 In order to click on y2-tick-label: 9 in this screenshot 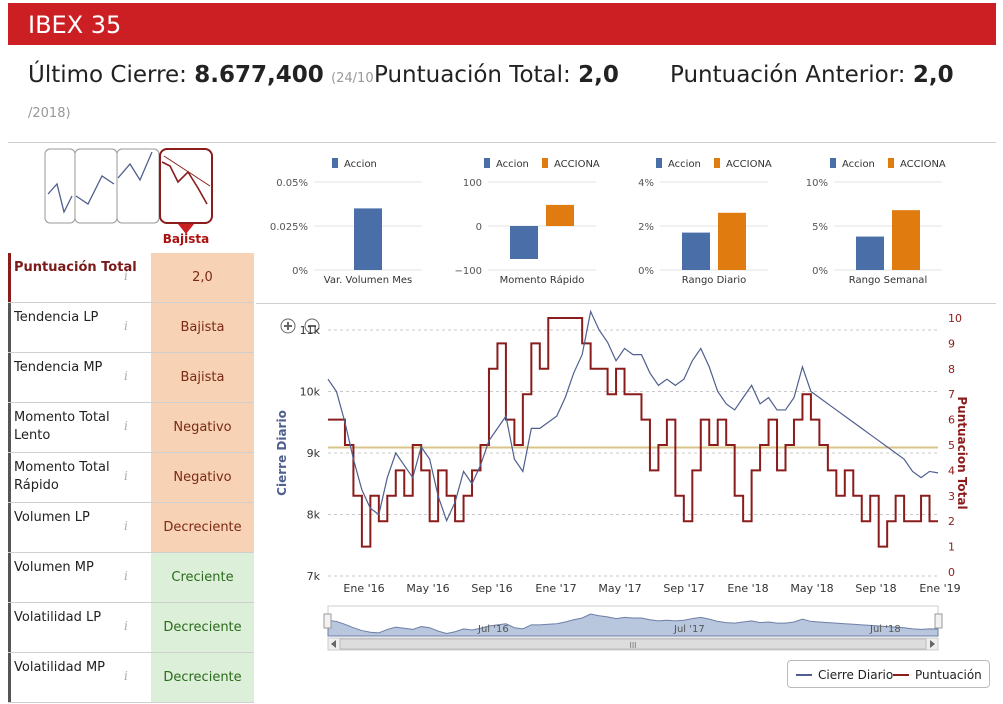, I will do `click(951, 343)`.